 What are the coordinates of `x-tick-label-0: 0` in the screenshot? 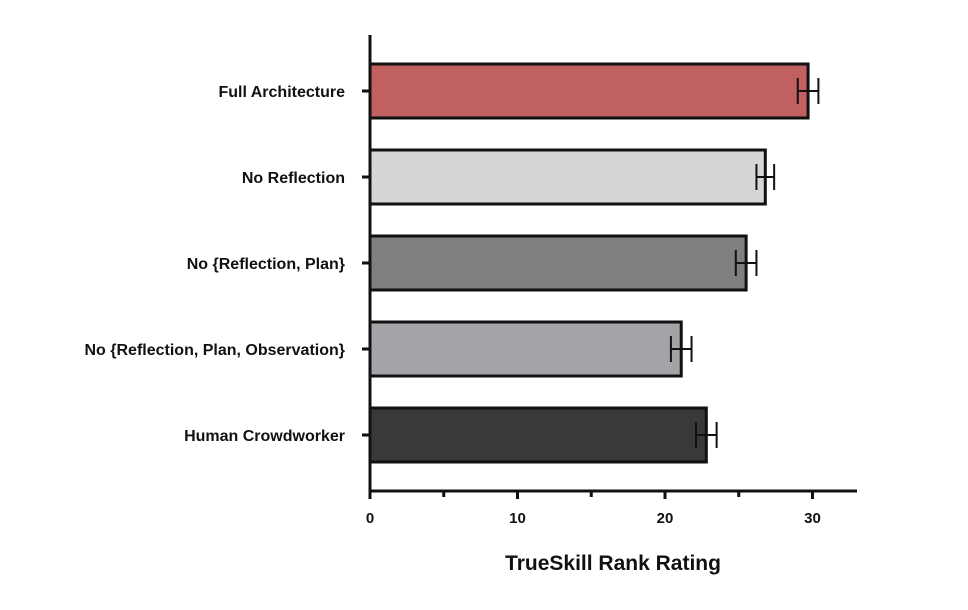 It's located at (370, 518).